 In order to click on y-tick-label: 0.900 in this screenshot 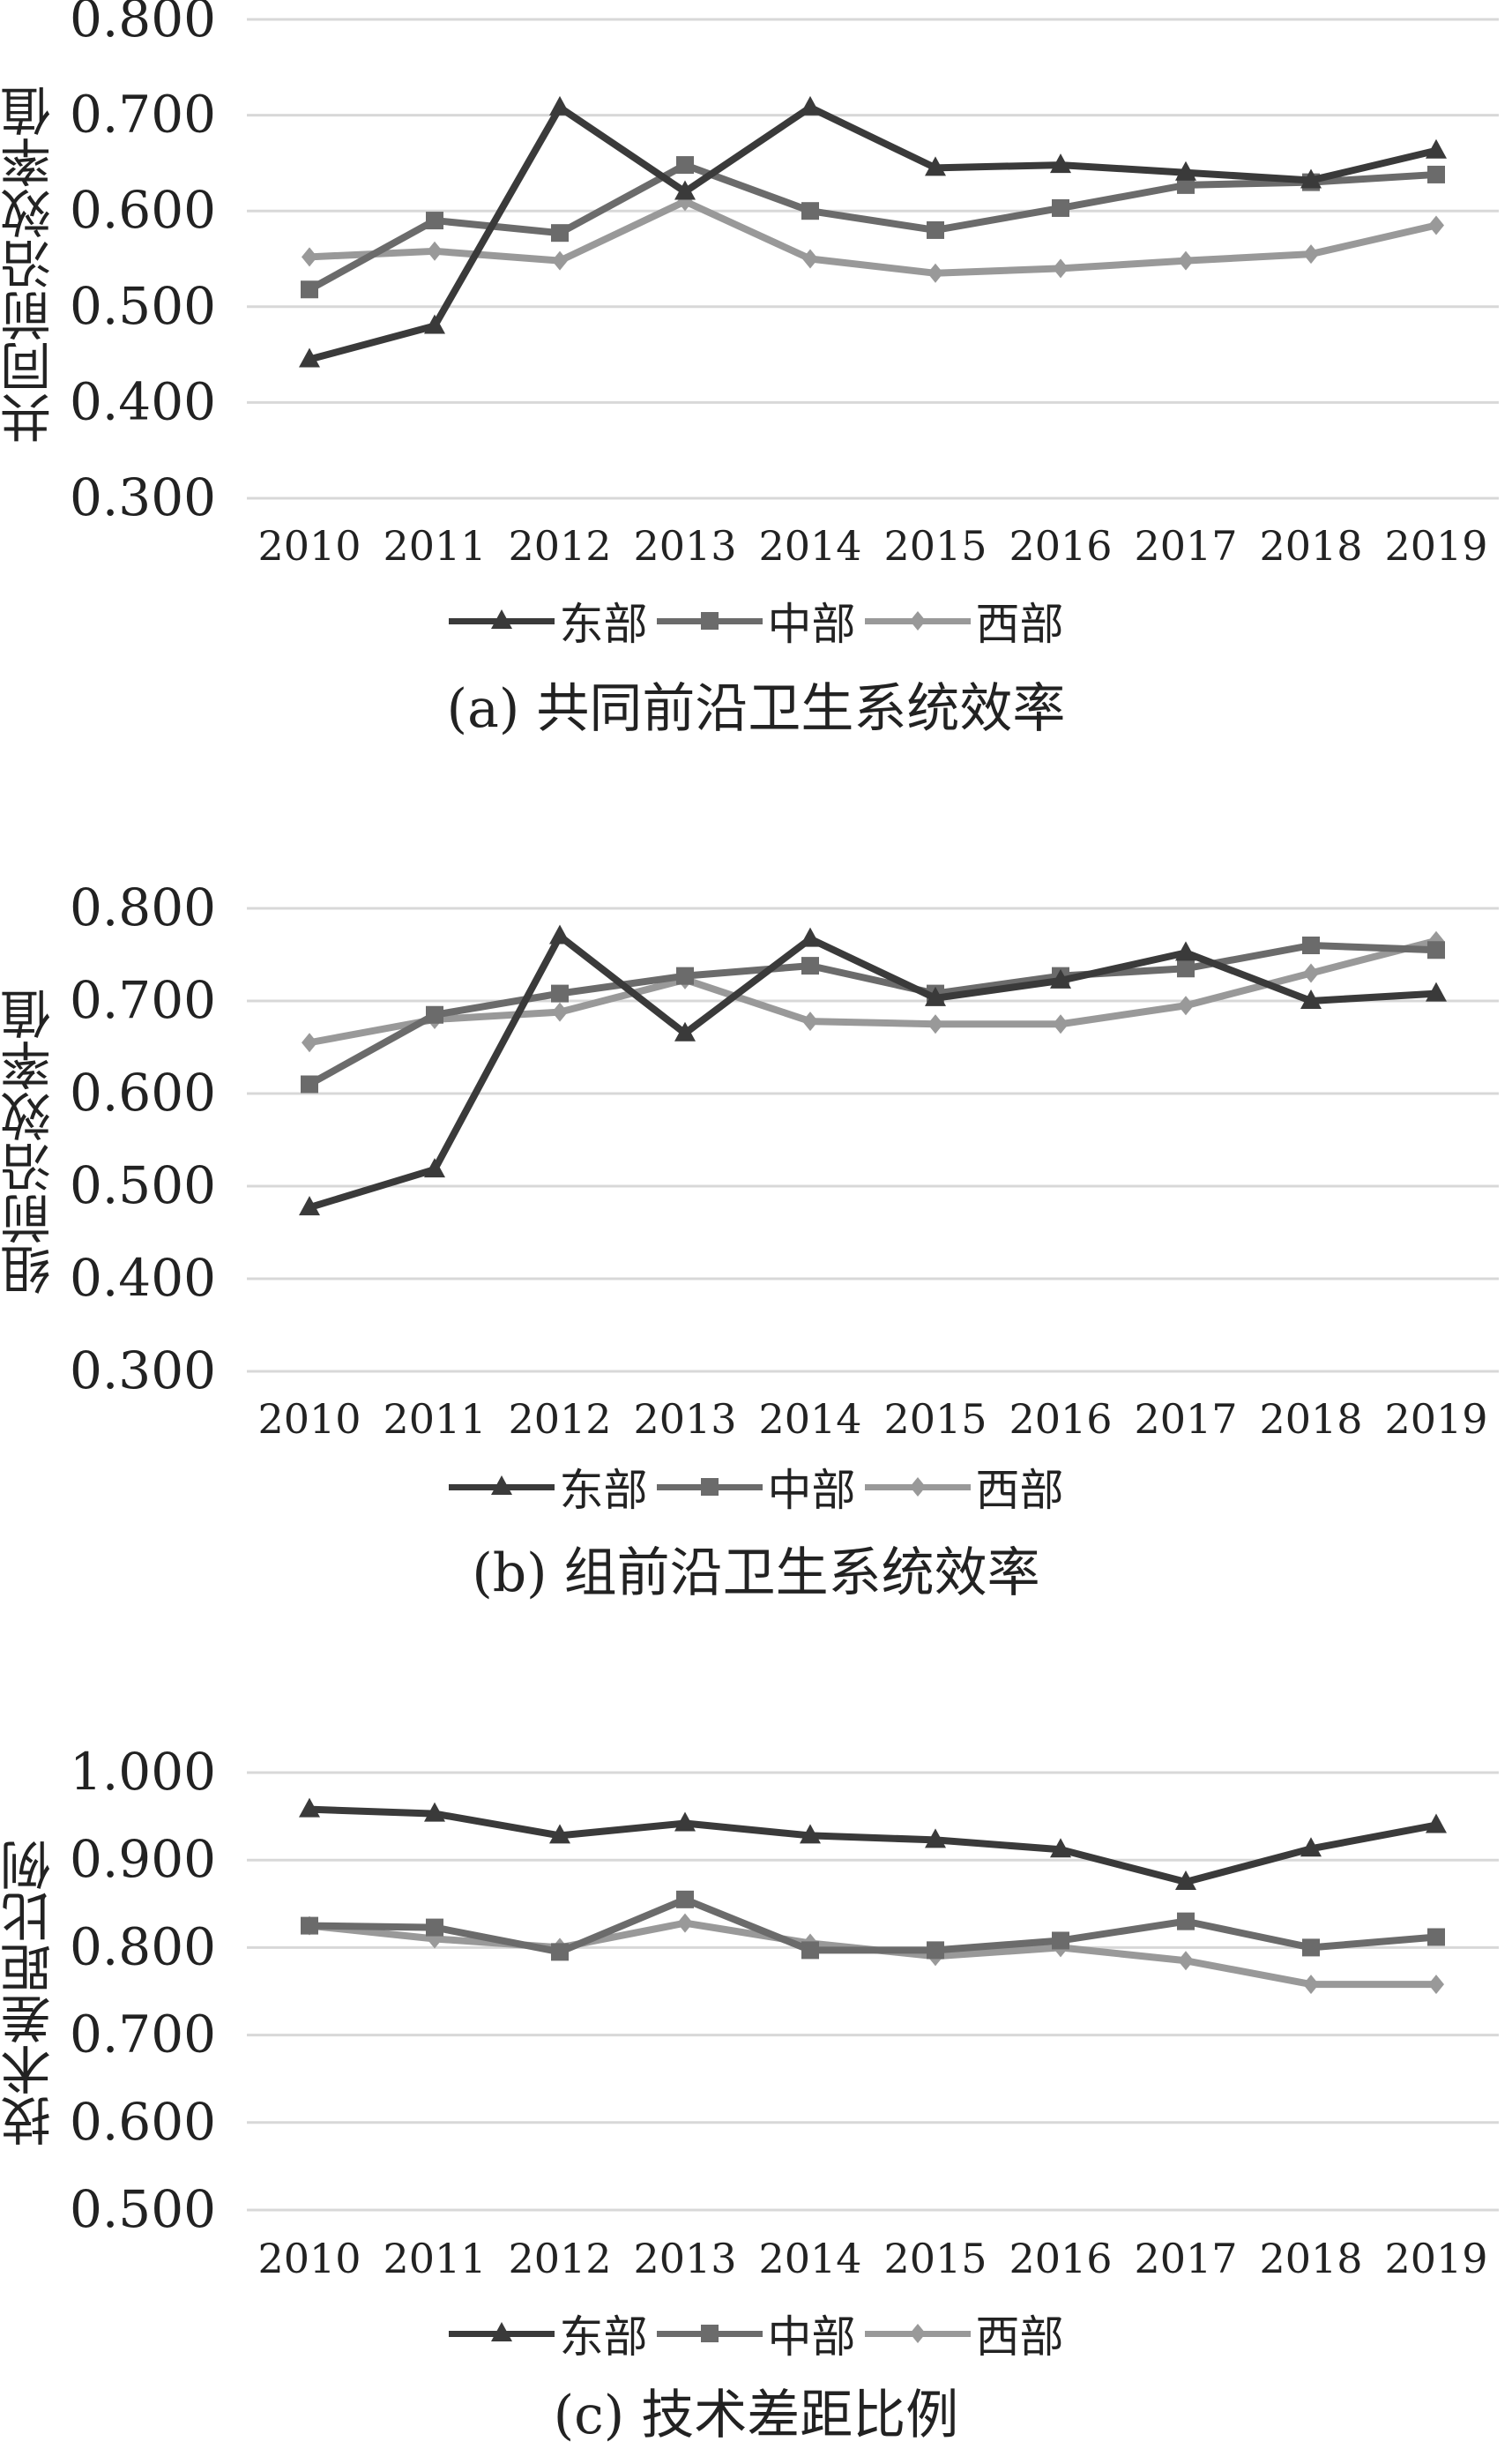, I will do `click(143, 1859)`.